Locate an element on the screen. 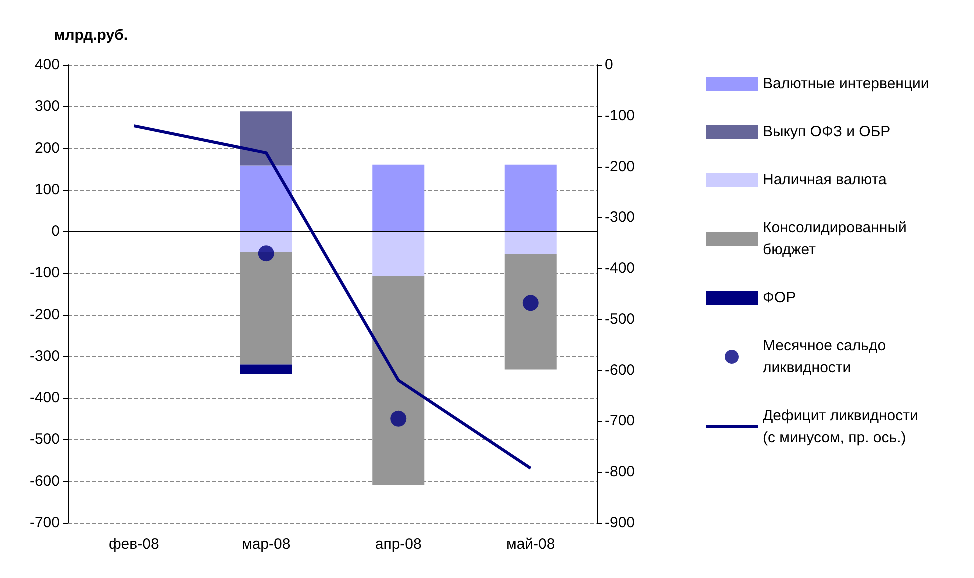 The image size is (974, 578). y2-tick-label: -800 is located at coordinates (620, 472).